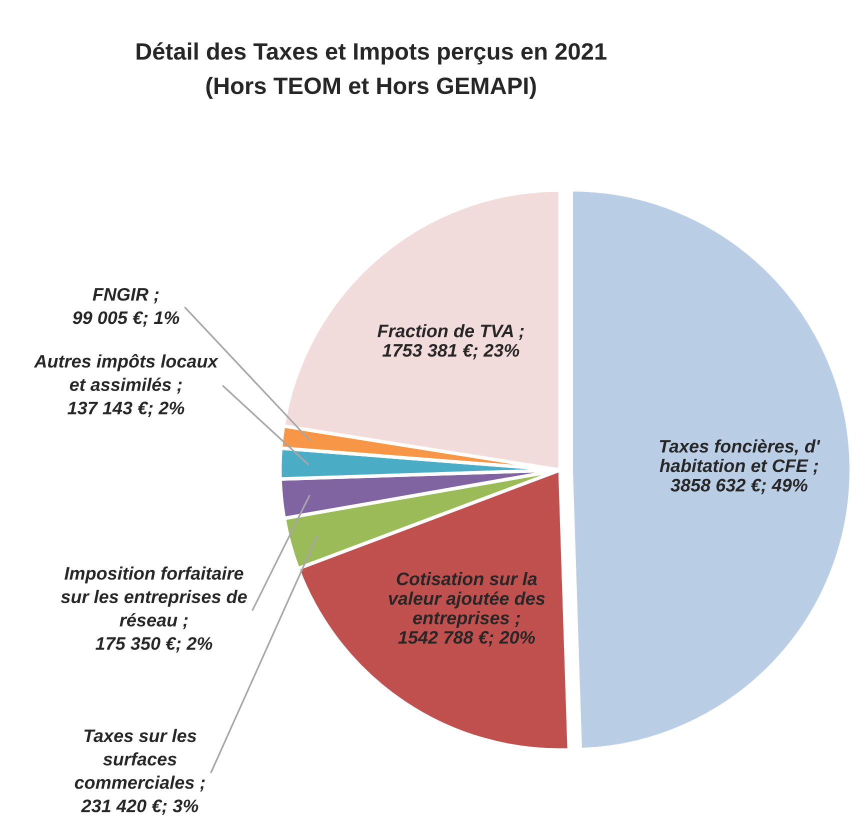 This screenshot has height=821, width=863. Describe the element at coordinates (126, 386) in the screenshot. I see `slice-label: Autres impôts locaux et assimilés ; 137 143 €; 2%` at that location.